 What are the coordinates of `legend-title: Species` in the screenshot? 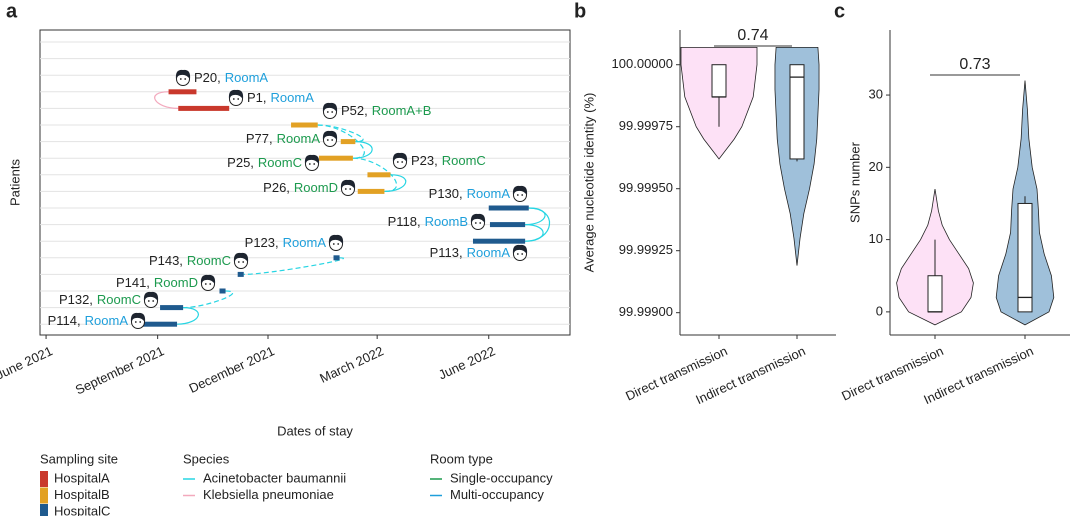 It's located at (206, 458).